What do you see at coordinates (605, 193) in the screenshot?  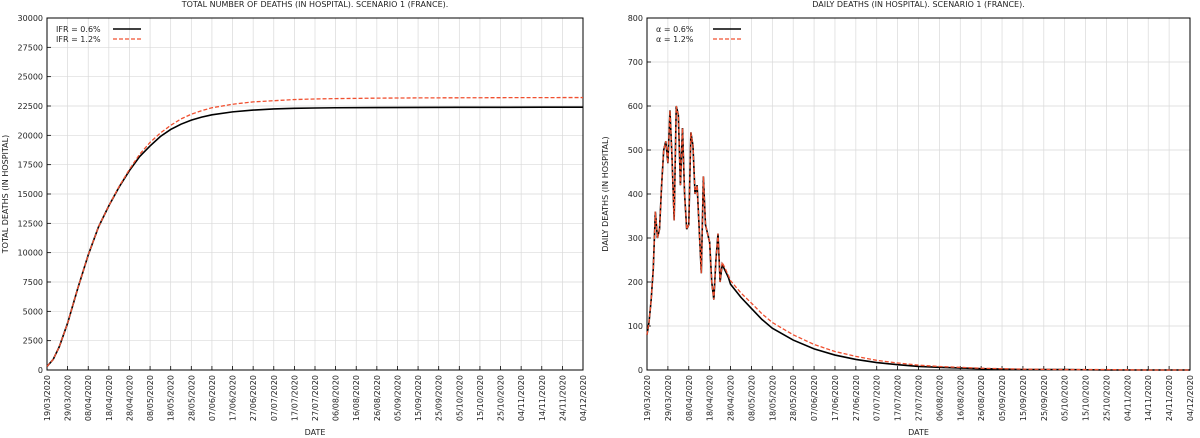 I see `y-axis-label: DAILY DEATHS (IN HOSPITAL)` at bounding box center [605, 193].